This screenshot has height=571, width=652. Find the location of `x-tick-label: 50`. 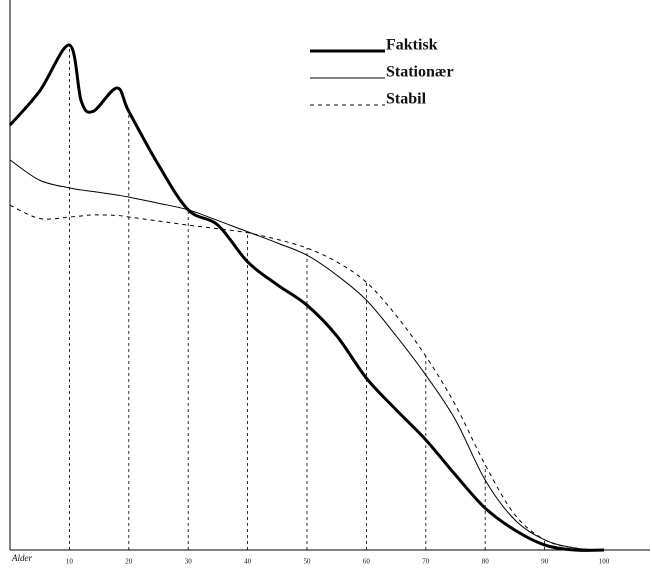

x-tick-label: 50 is located at coordinates (308, 562).